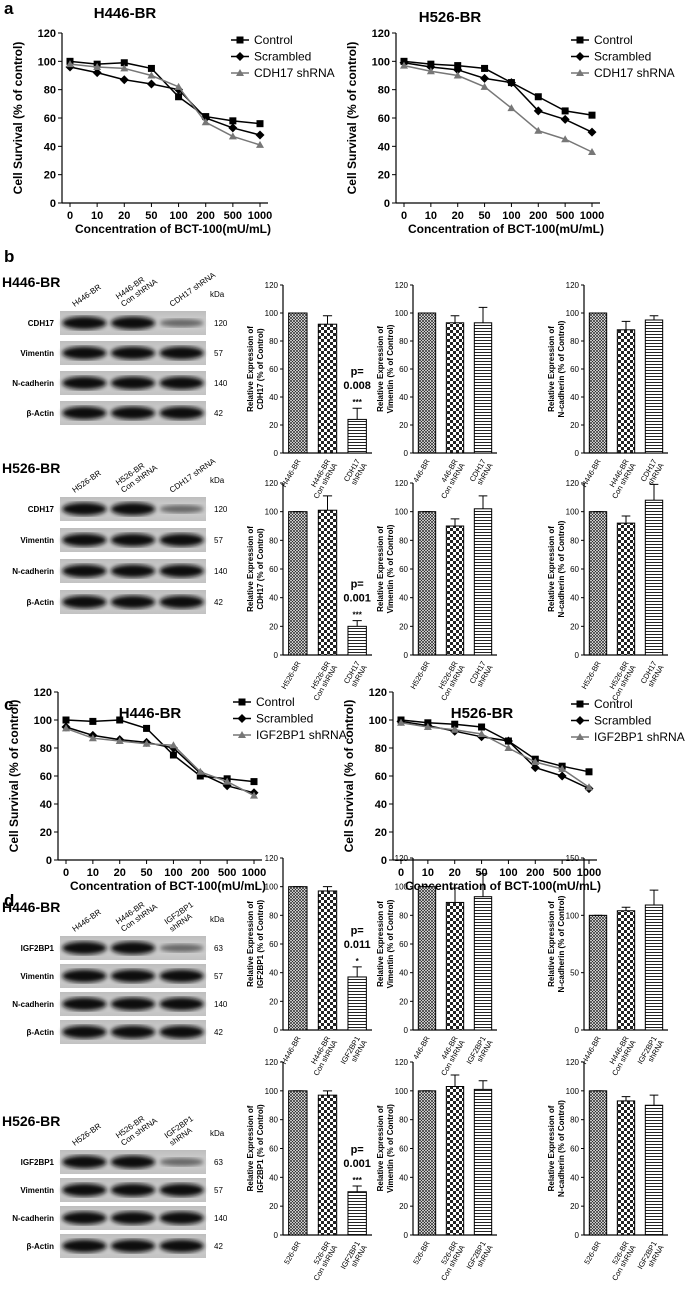  Describe the element at coordinates (40, 602) in the screenshot. I see `row-label: β-Actin` at that location.